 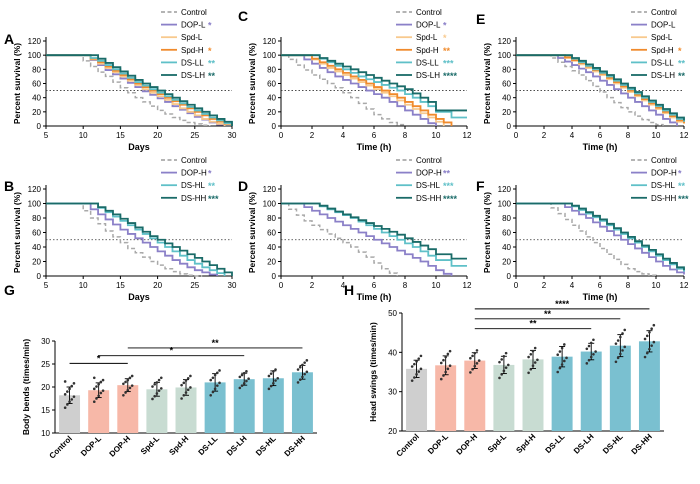 I want to click on significance-label: *, so click(x=99, y=358).